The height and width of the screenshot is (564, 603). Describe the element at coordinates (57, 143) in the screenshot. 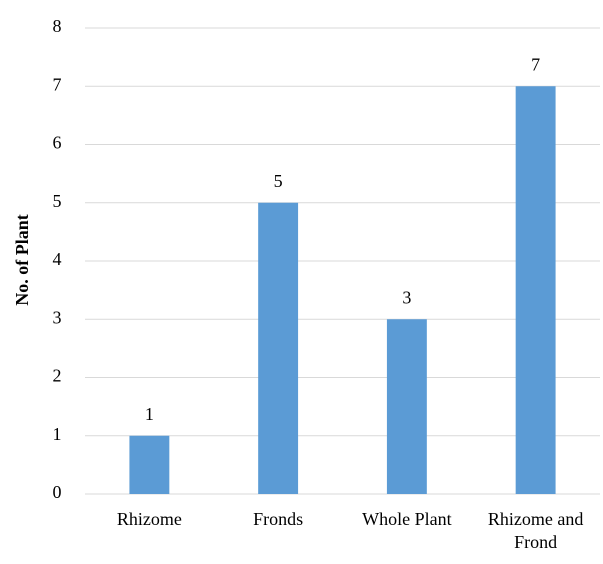

I see `y-tick-label: 6` at that location.